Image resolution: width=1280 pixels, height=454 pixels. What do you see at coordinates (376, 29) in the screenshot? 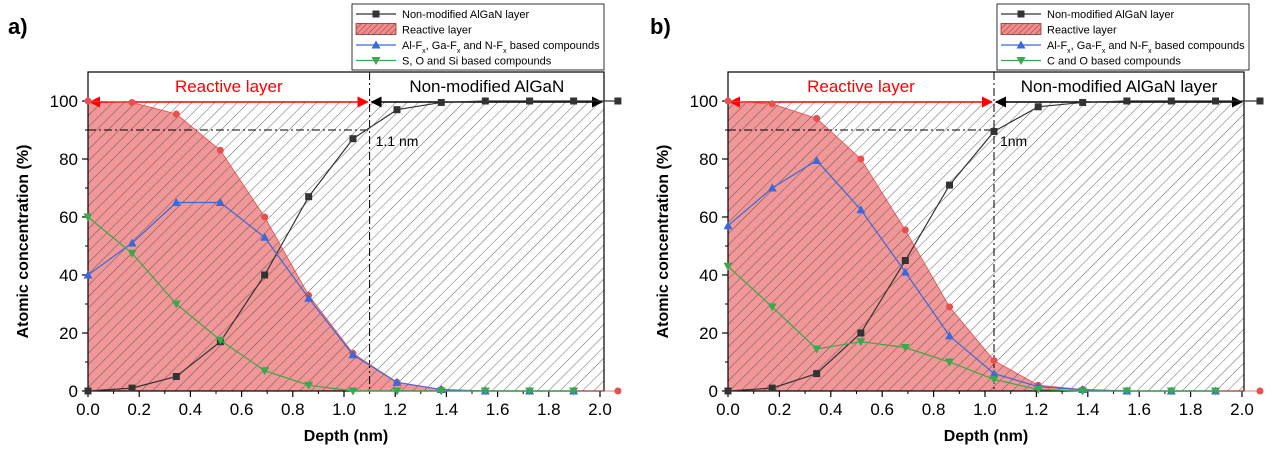
I see `legend-swatch-hatch` at bounding box center [376, 29].